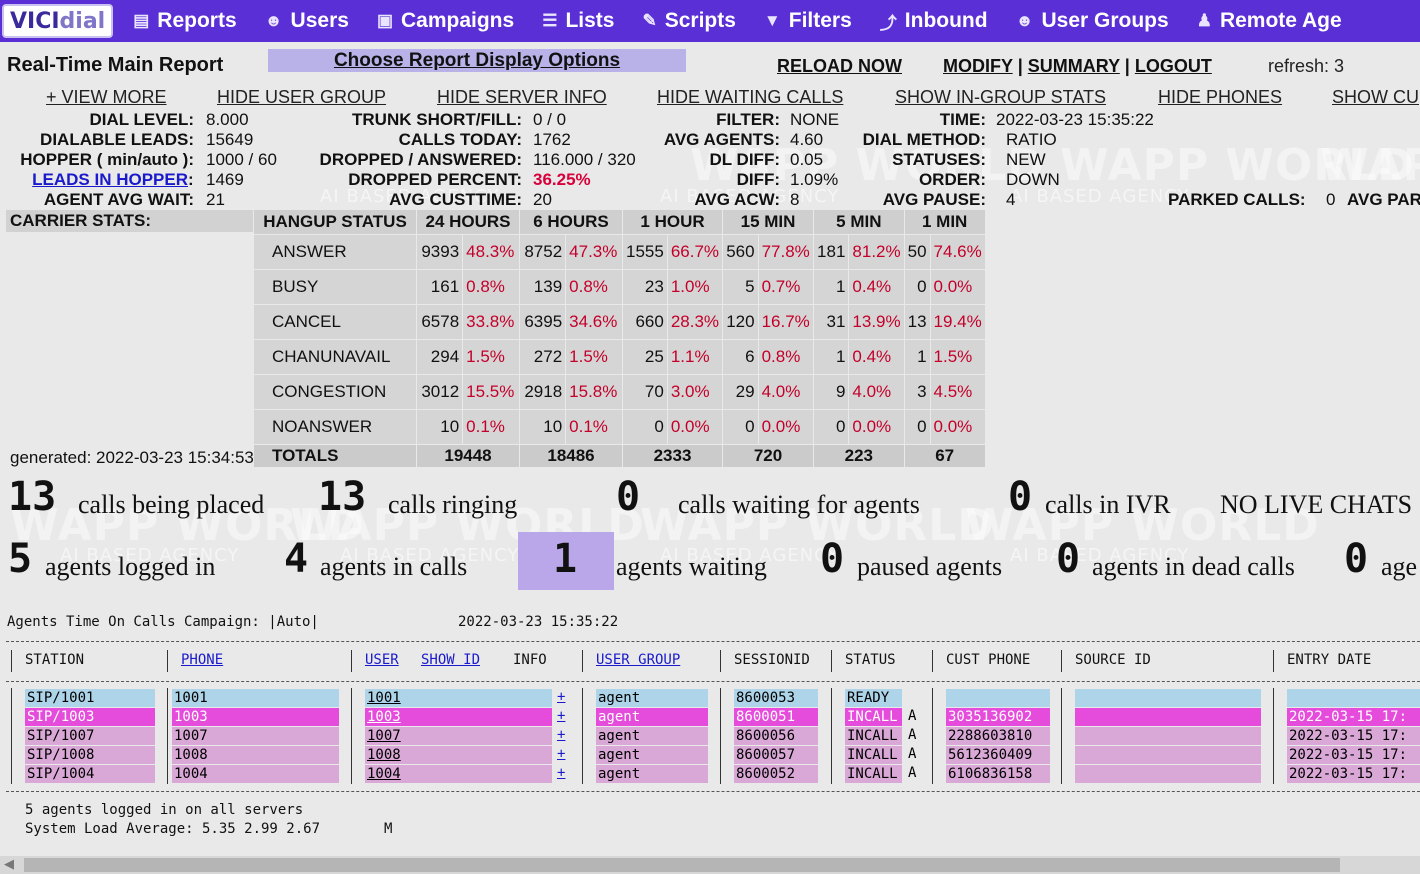  Describe the element at coordinates (522, 97) in the screenshot. I see `hide-server-info-link: HIDE SERVER INFO` at that location.